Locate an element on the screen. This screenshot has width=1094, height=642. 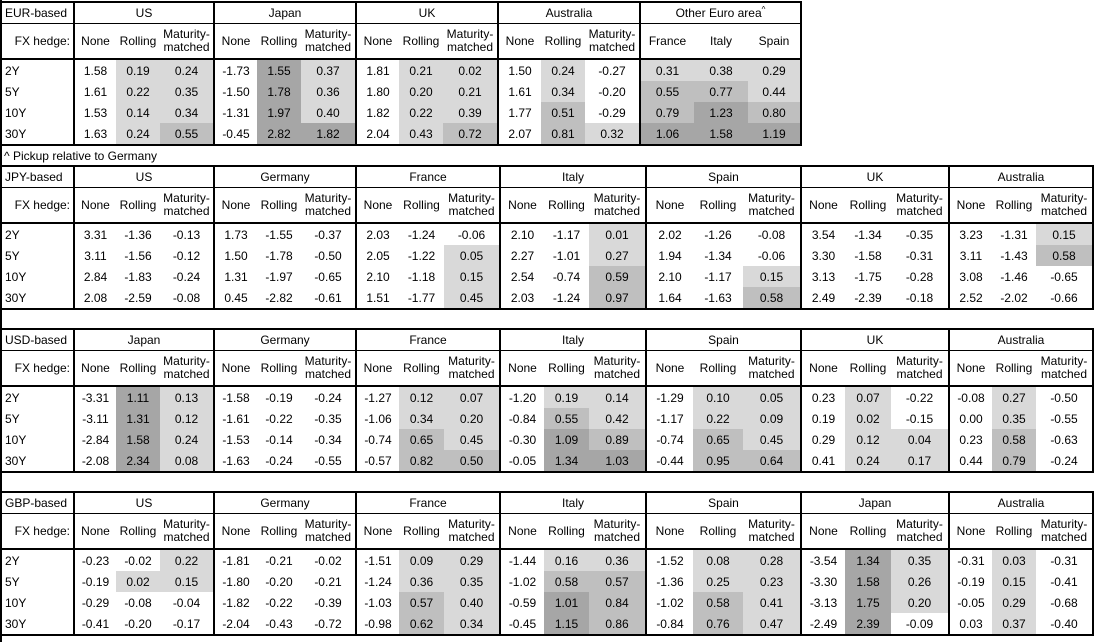
value-cell: 0.05 is located at coordinates (472, 255).